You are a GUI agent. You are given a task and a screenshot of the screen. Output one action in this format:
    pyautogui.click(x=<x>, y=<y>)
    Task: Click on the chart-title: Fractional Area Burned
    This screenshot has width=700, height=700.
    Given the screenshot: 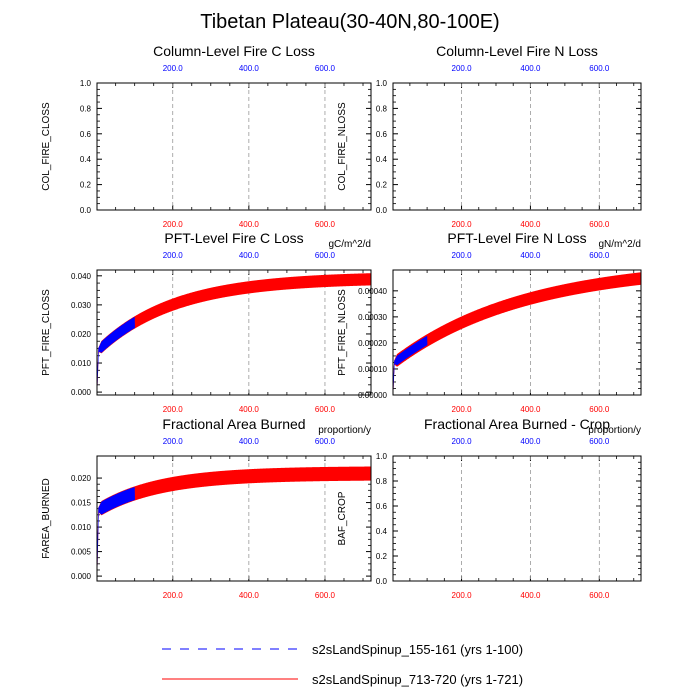 What is the action you would take?
    pyautogui.click(x=233, y=424)
    